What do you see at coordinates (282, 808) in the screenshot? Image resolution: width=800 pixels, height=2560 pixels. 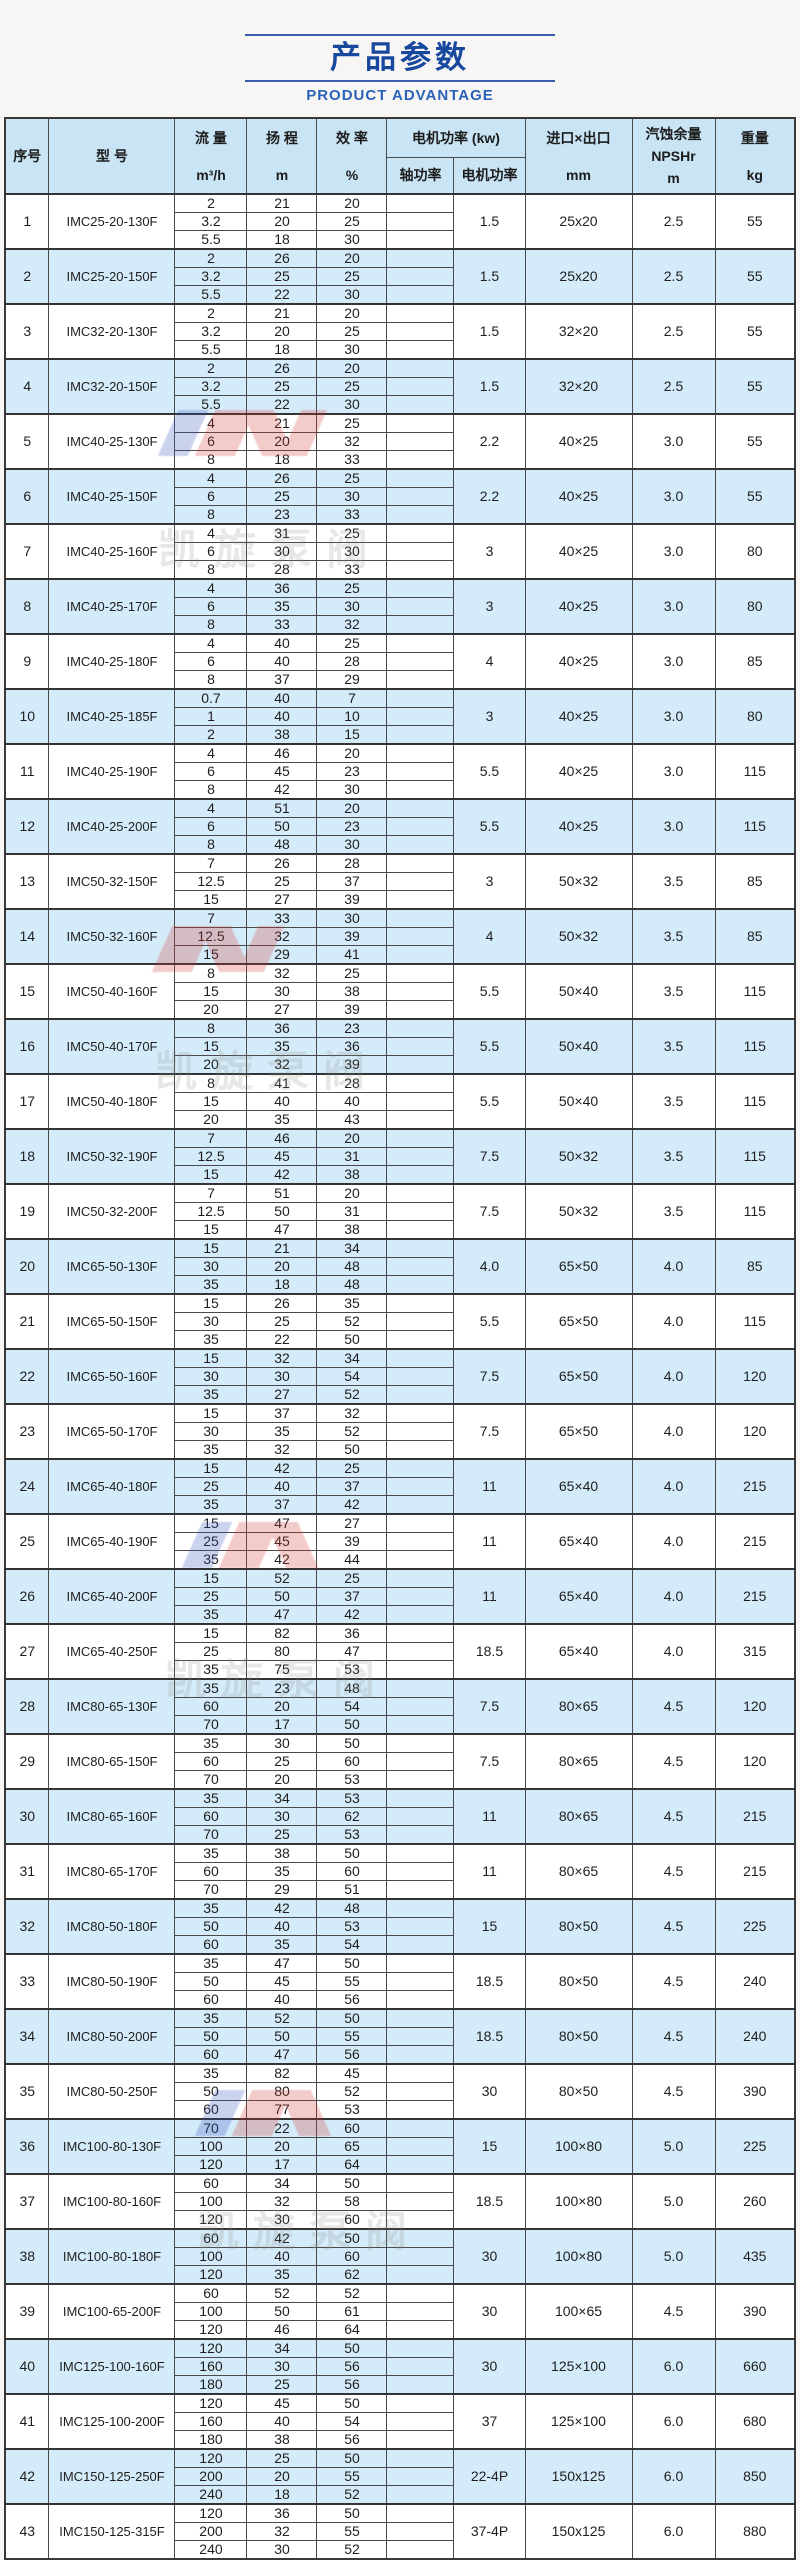 I see `head-cell: 51` at bounding box center [282, 808].